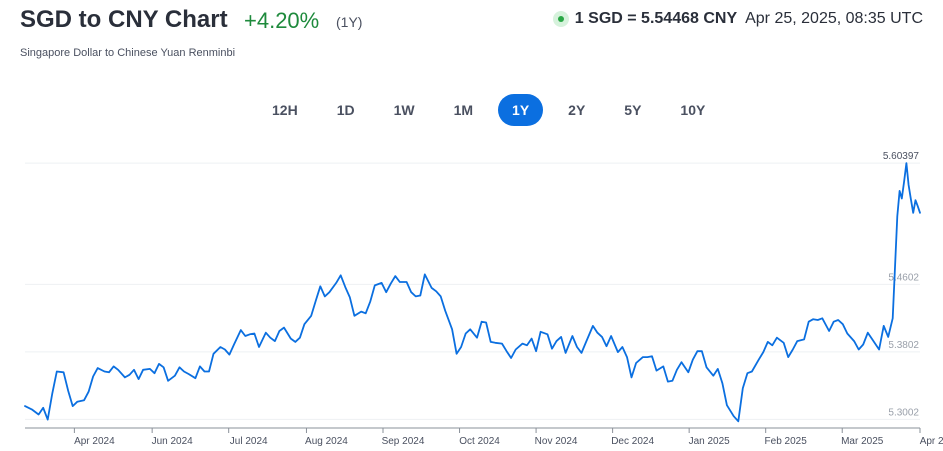 Image resolution: width=943 pixels, height=451 pixels. What do you see at coordinates (94, 441) in the screenshot?
I see `x-tick-label: Apr 2024` at bounding box center [94, 441].